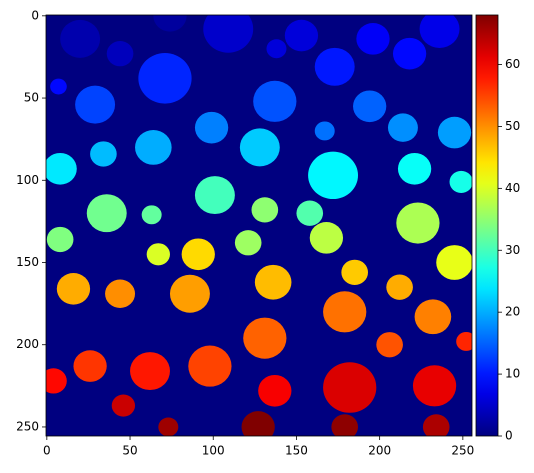 This screenshot has height=473, width=534. I want to click on colorbar-tick-label: 40, so click(512, 188).